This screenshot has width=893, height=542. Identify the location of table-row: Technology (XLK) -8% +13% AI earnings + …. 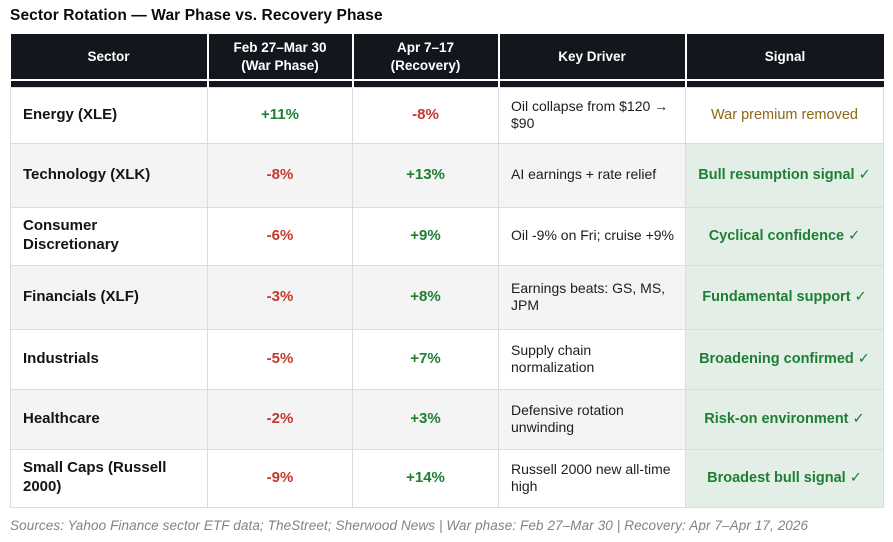
(447, 175).